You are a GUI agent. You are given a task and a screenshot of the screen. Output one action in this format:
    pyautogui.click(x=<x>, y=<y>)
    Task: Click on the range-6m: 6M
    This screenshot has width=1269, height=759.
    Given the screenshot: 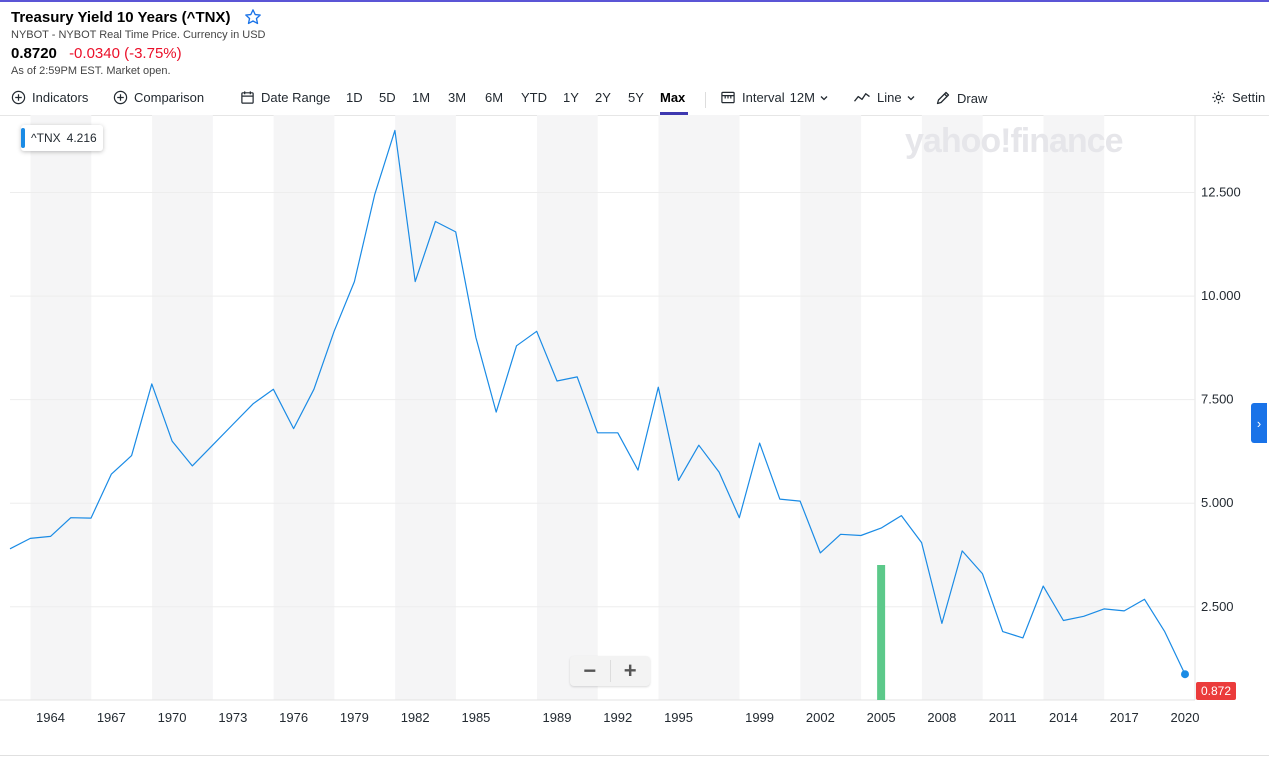 What is the action you would take?
    pyautogui.click(x=494, y=97)
    